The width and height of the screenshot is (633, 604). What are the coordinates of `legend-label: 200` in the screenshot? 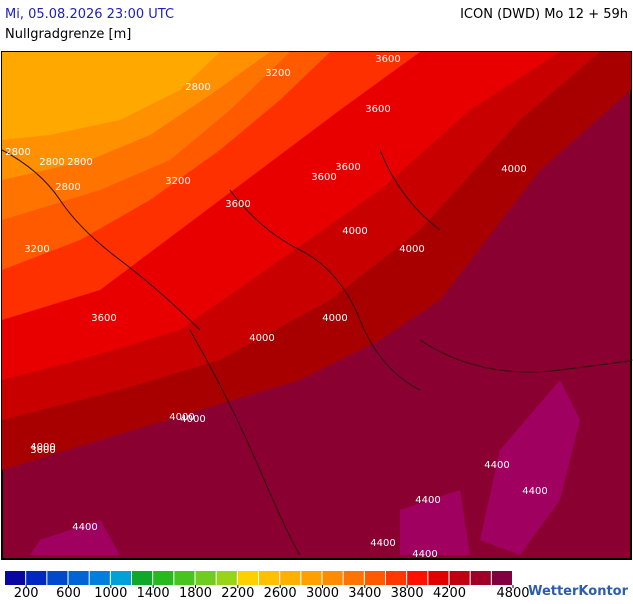 It's located at (26, 593).